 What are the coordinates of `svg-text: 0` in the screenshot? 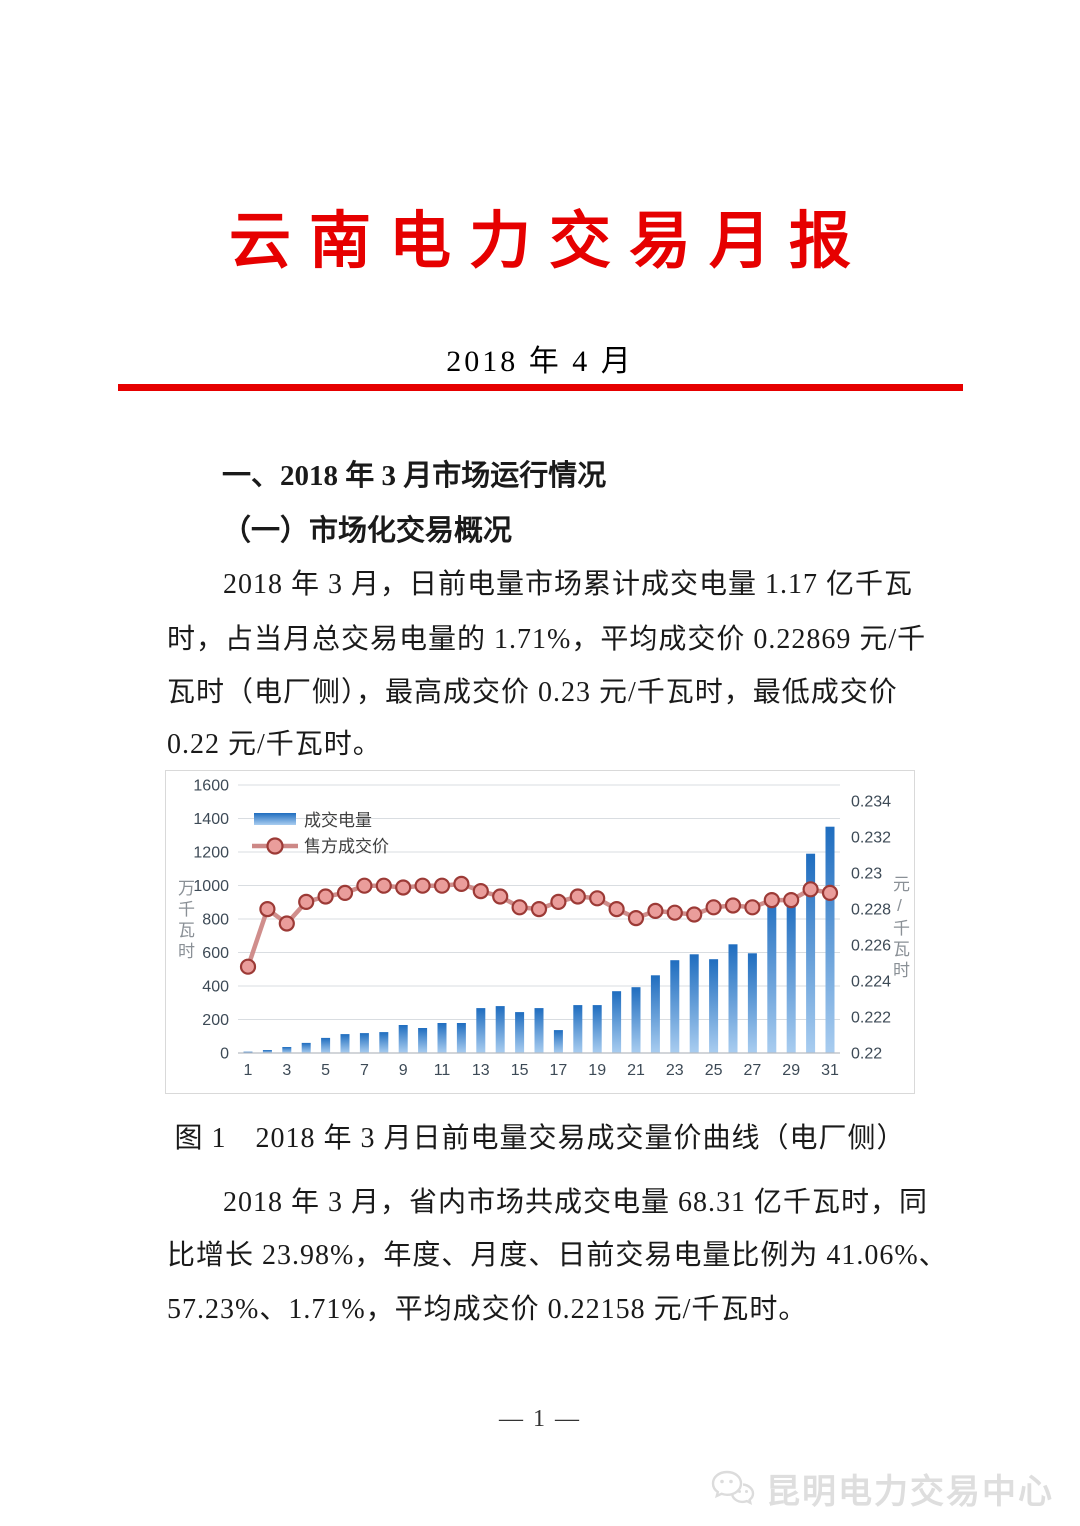 It's located at (224, 1054).